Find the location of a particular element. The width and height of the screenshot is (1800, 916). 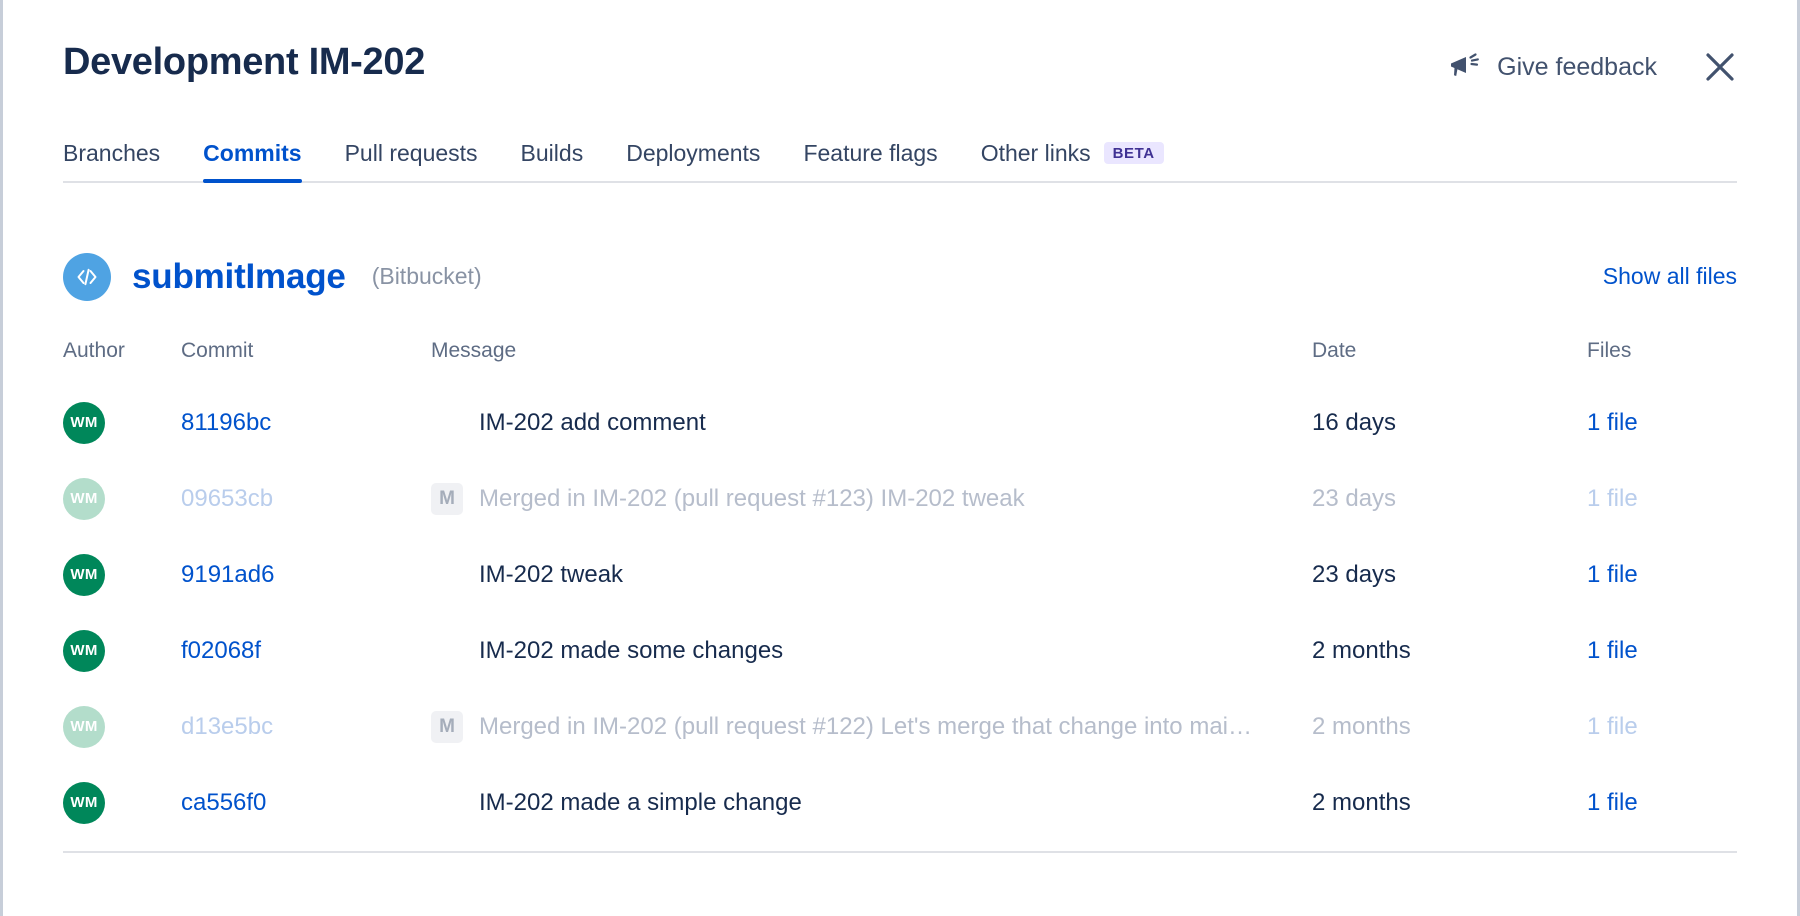

header-actions: Give feedback is located at coordinates (1593, 62).